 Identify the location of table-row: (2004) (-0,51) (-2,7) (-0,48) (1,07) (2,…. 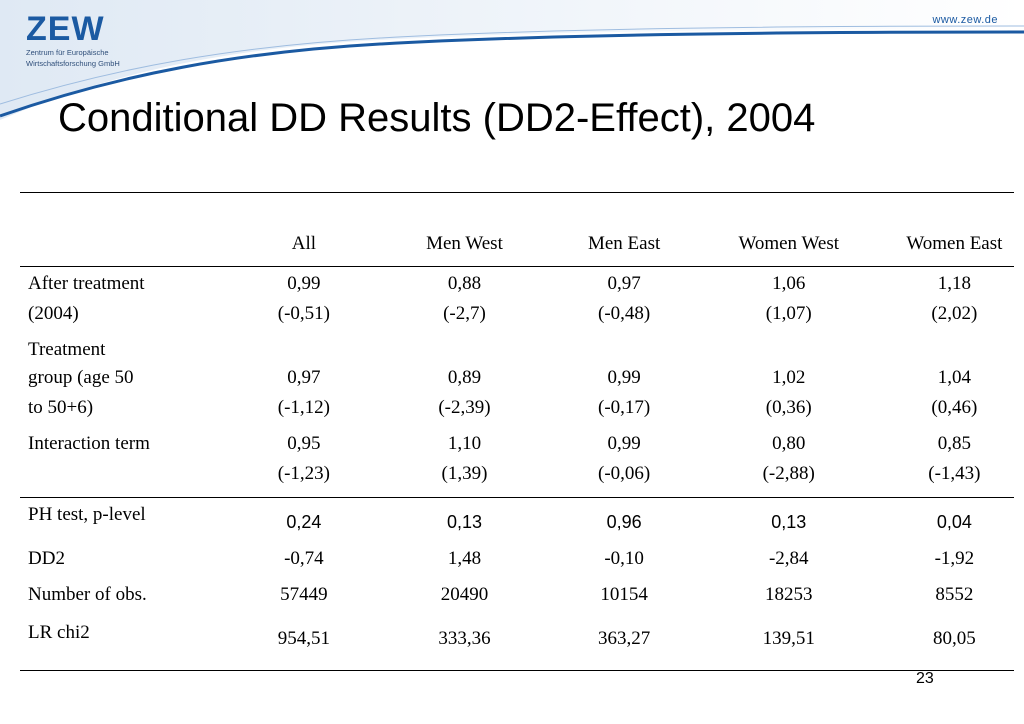
(517, 321).